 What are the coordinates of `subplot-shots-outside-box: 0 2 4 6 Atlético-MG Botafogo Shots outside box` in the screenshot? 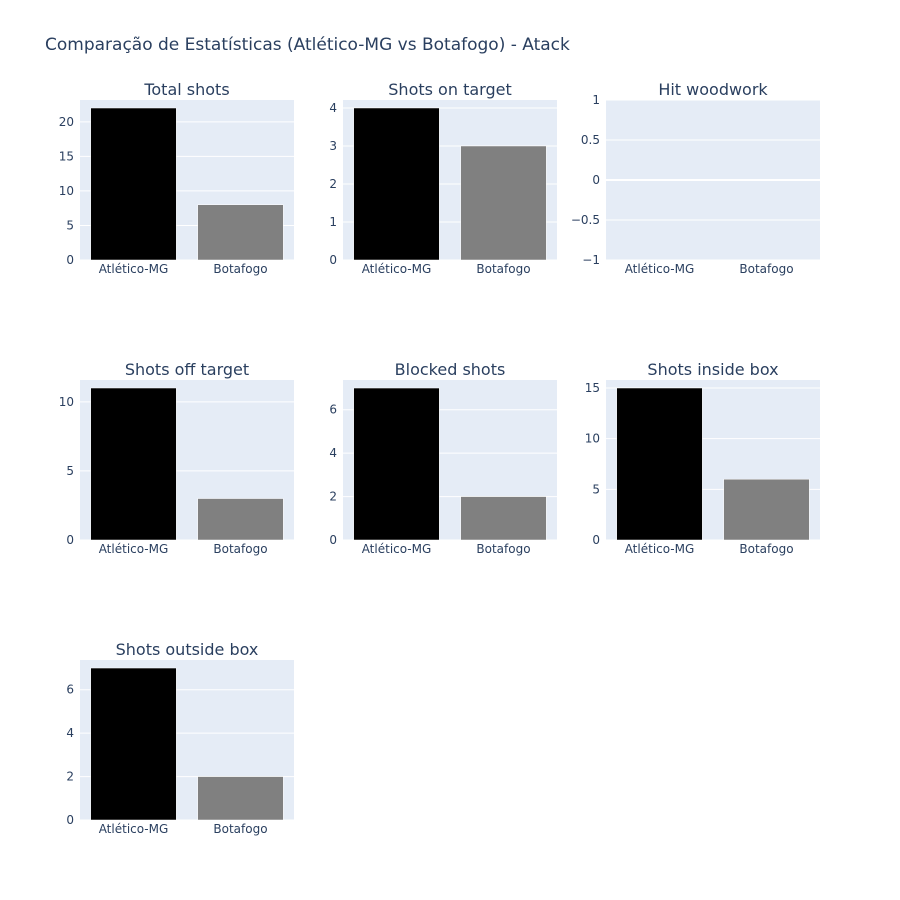 It's located at (180, 738).